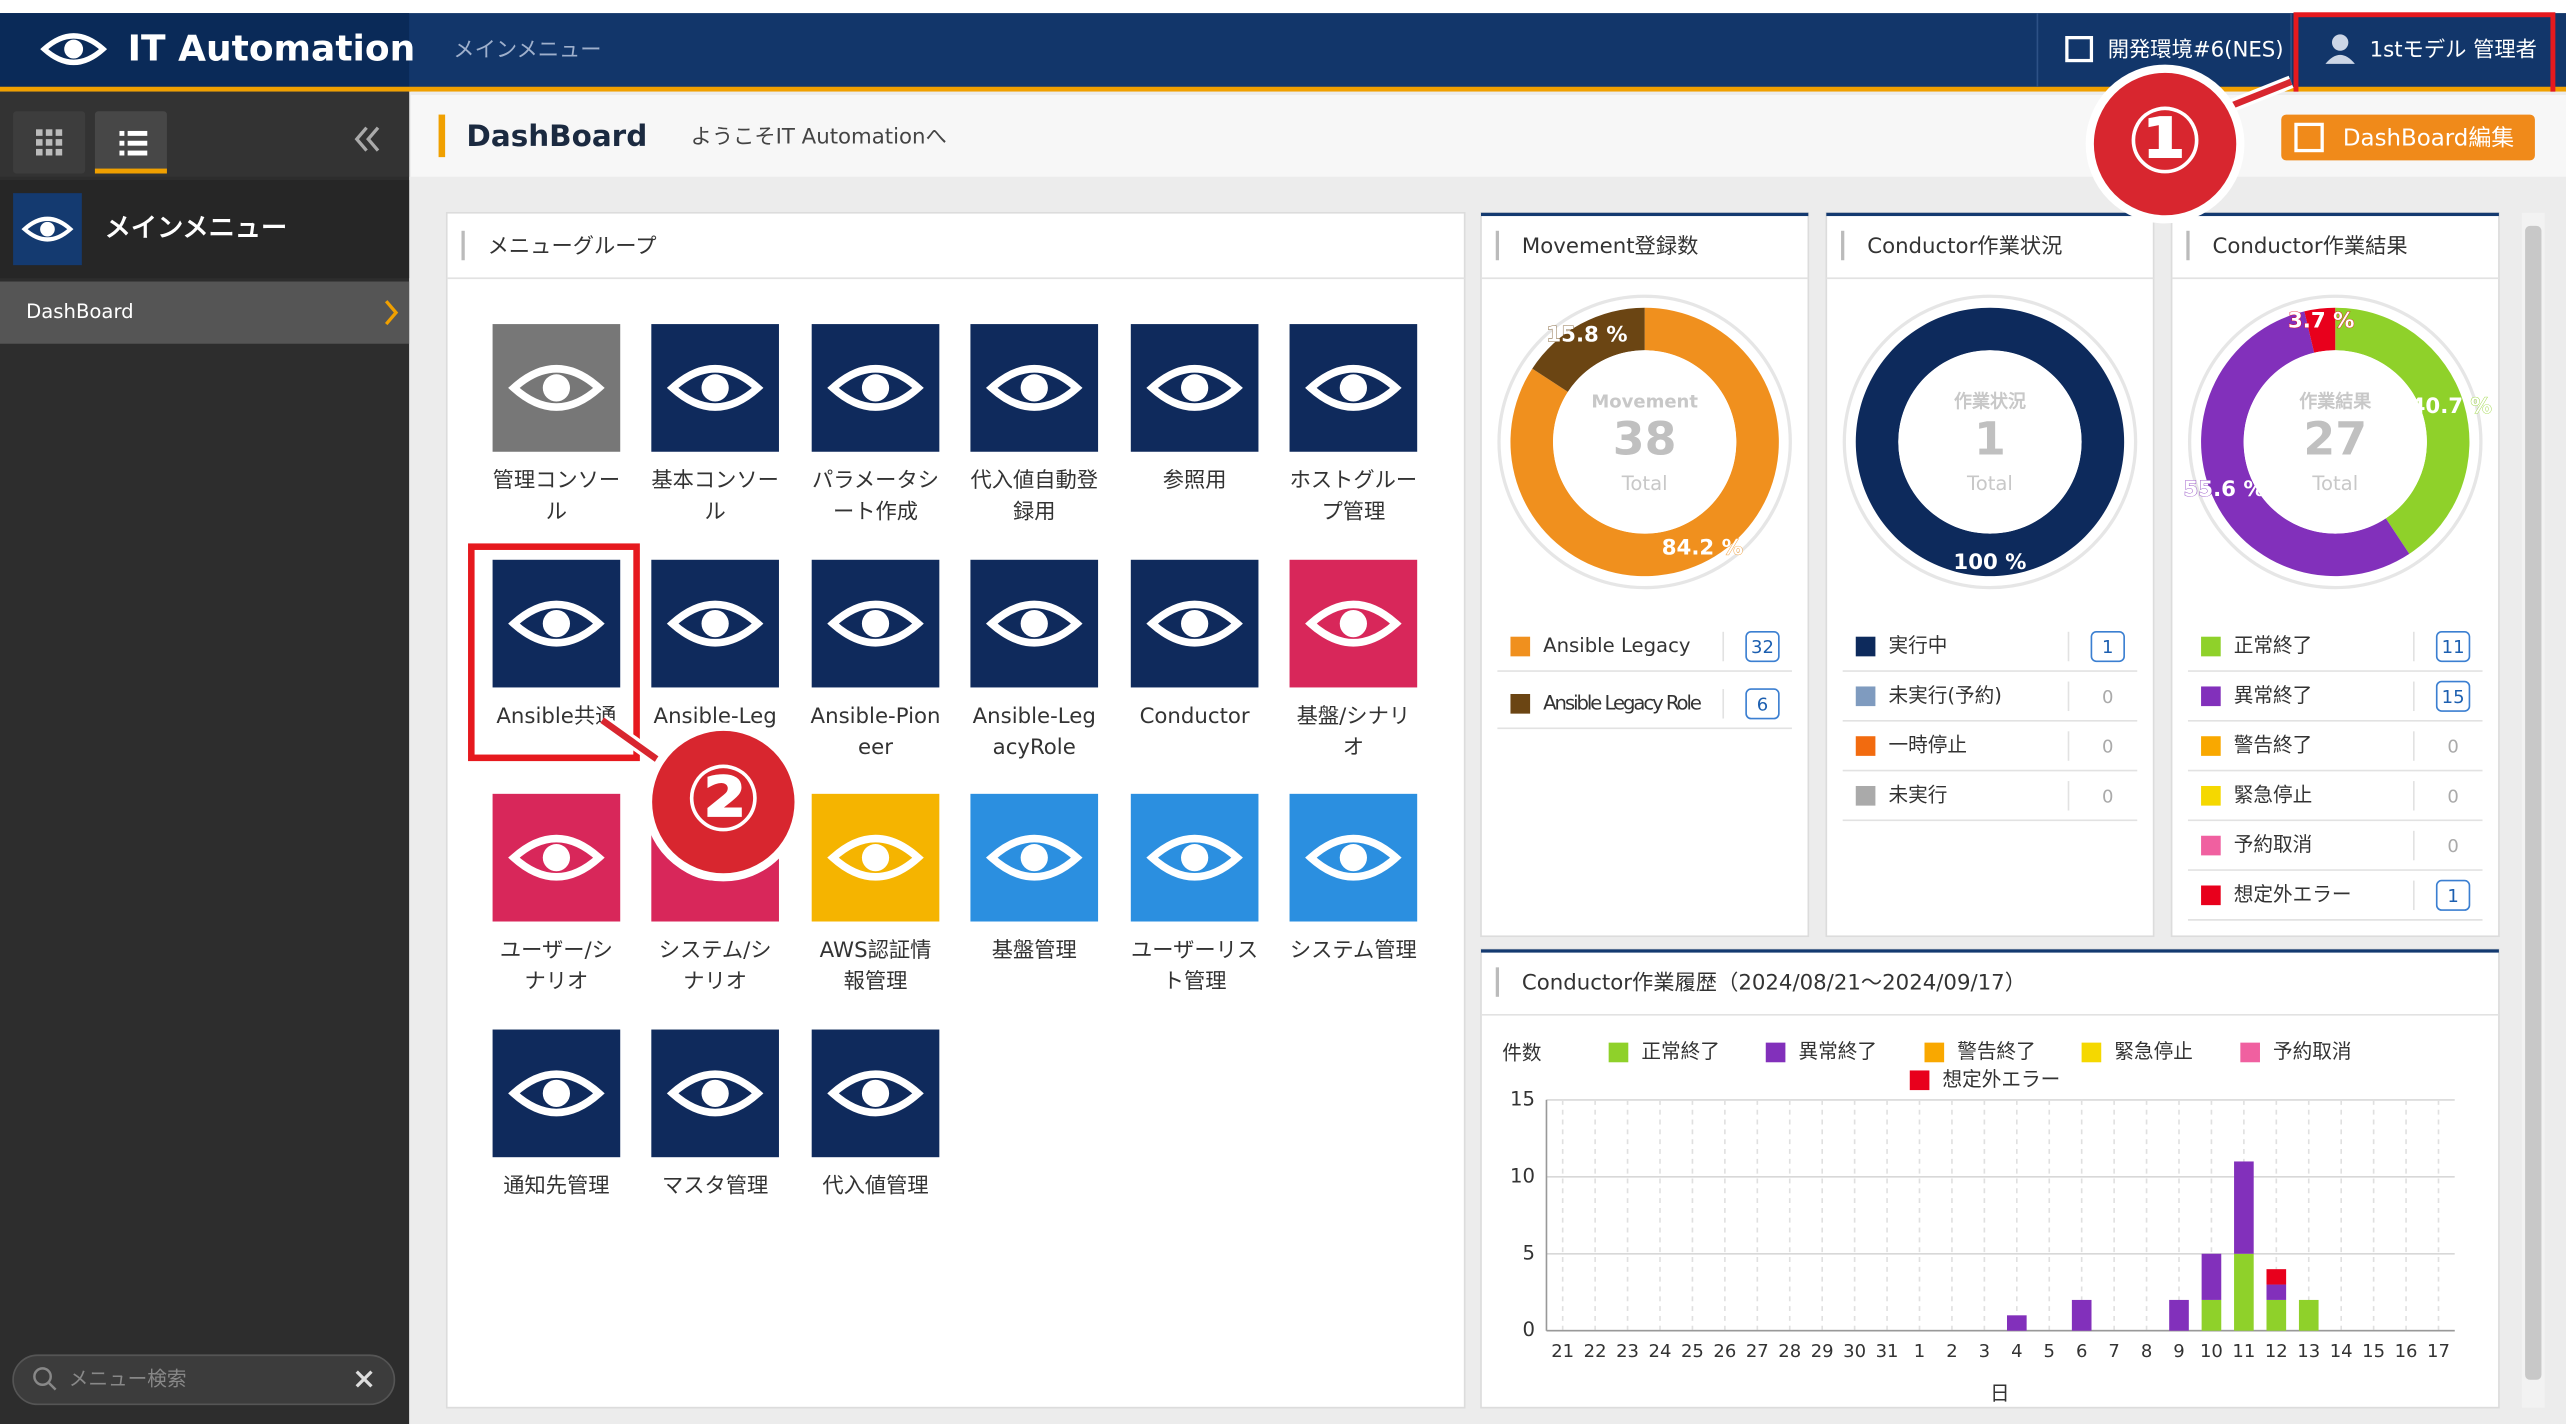 This screenshot has width=2566, height=1424. Describe the element at coordinates (52, 1386) in the screenshot. I see `search-icon` at that location.